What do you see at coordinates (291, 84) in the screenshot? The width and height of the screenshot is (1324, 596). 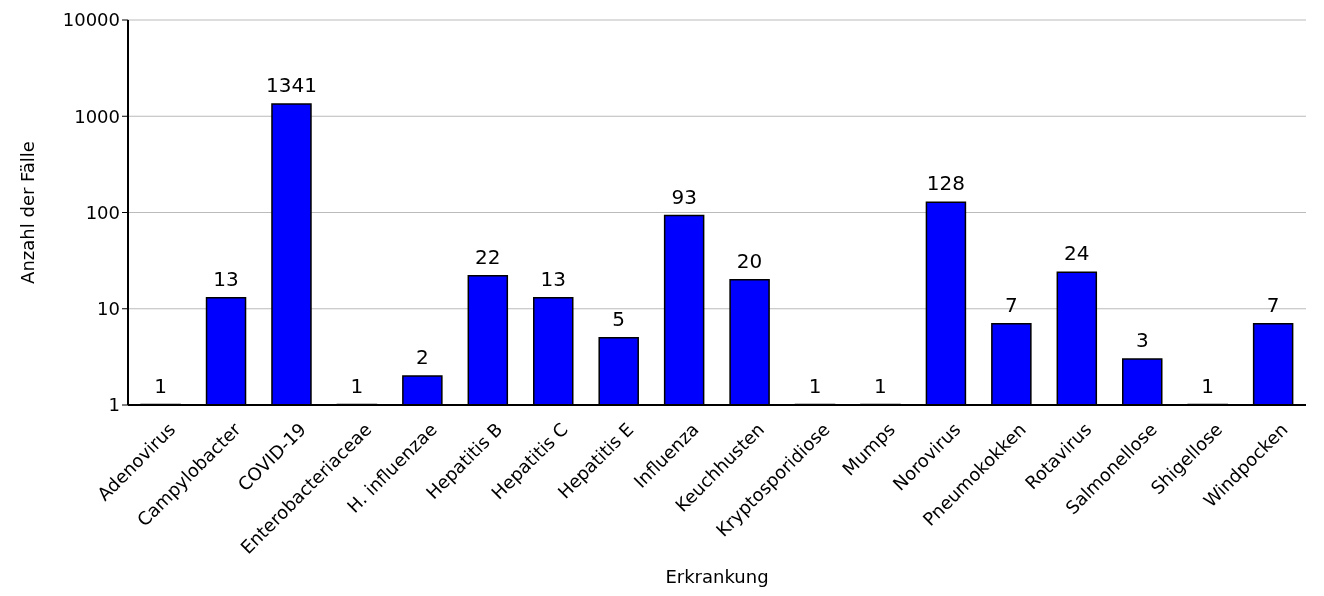 I see `data-label: 1341` at bounding box center [291, 84].